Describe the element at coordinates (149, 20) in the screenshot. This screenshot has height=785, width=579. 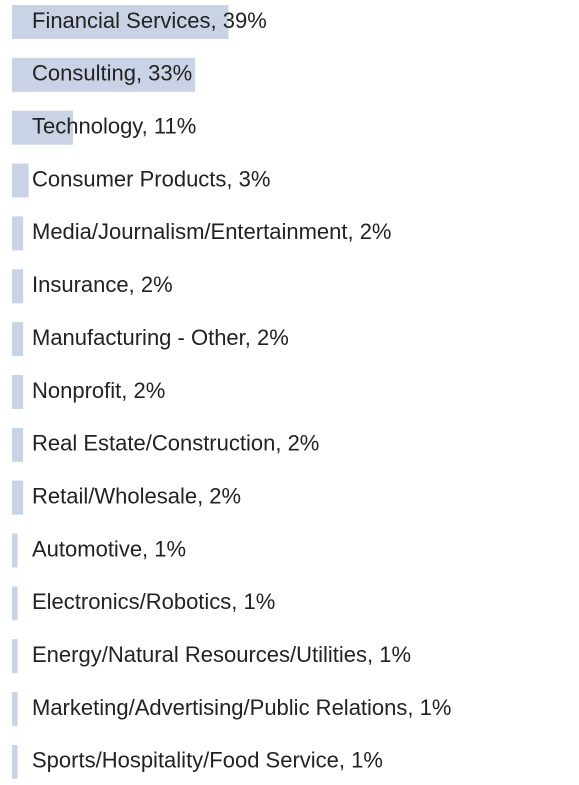
I see `bar-label: Financial Services, 39%` at that location.